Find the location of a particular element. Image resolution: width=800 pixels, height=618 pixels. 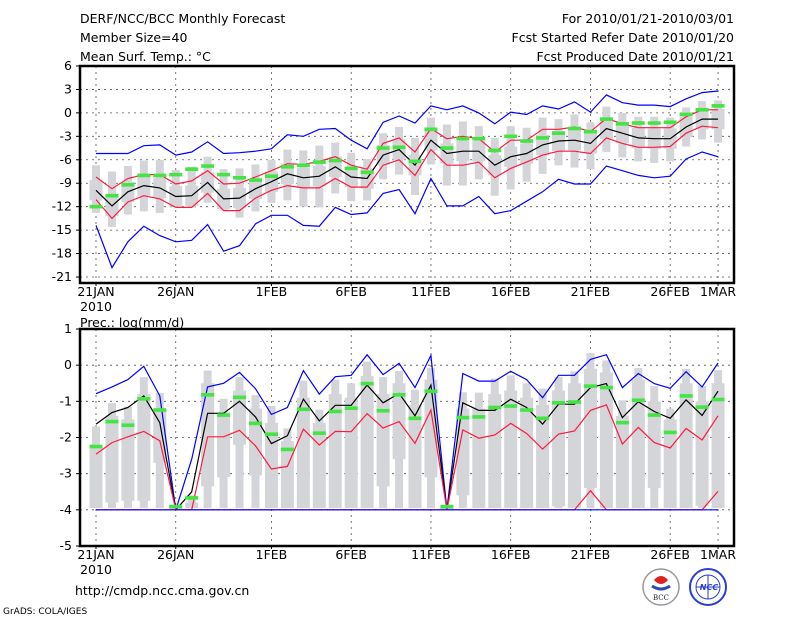

y-tick-label: -12 is located at coordinates (62, 206).